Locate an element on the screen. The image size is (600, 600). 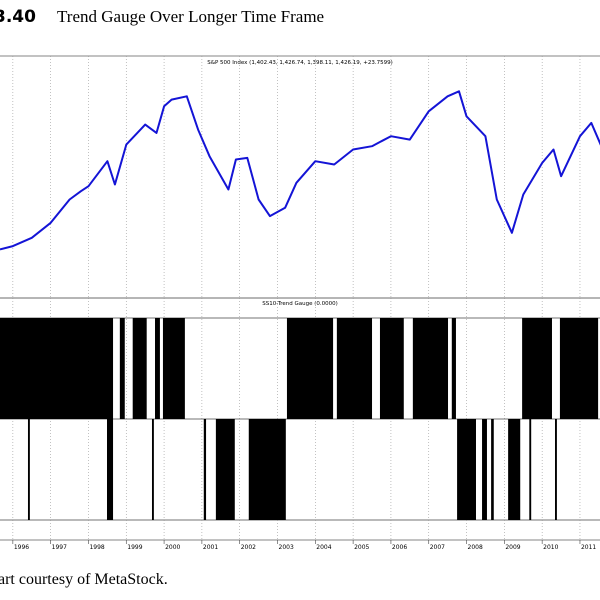
x-tick-label: 2001 is located at coordinates (210, 547).